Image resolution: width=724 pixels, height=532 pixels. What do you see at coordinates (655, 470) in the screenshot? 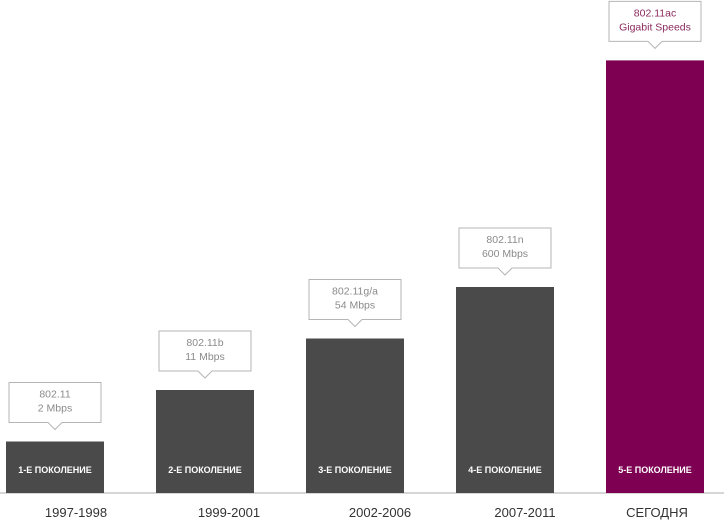
I see `bar-label-5: 5-Е ПОКОЛЕНИЕ` at bounding box center [655, 470].